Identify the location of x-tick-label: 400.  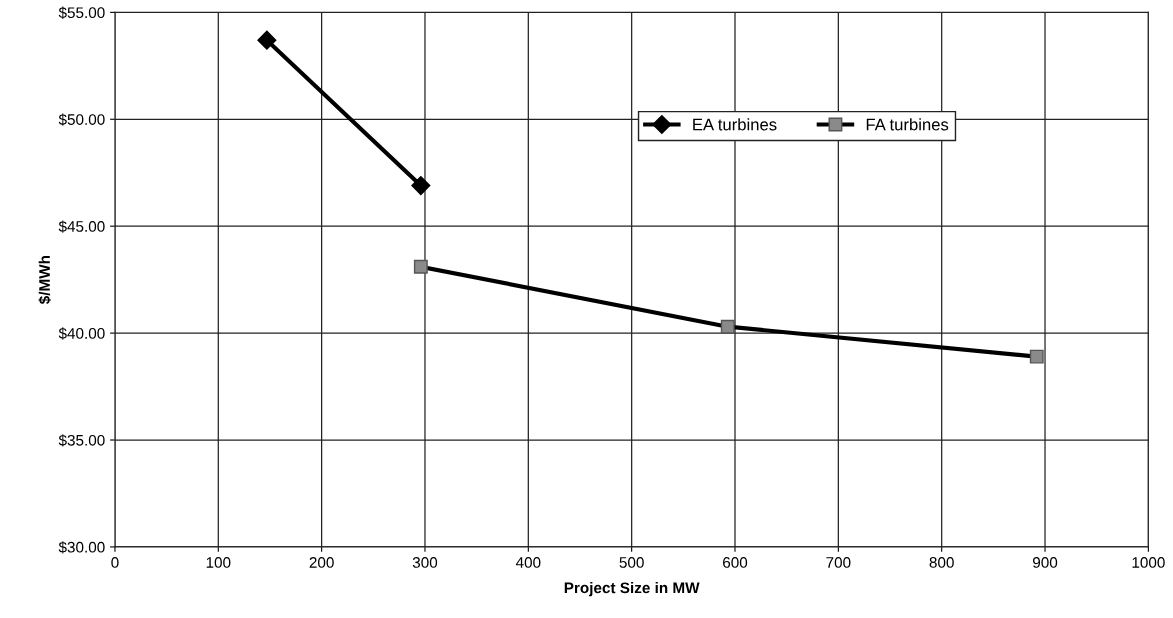
(528, 562).